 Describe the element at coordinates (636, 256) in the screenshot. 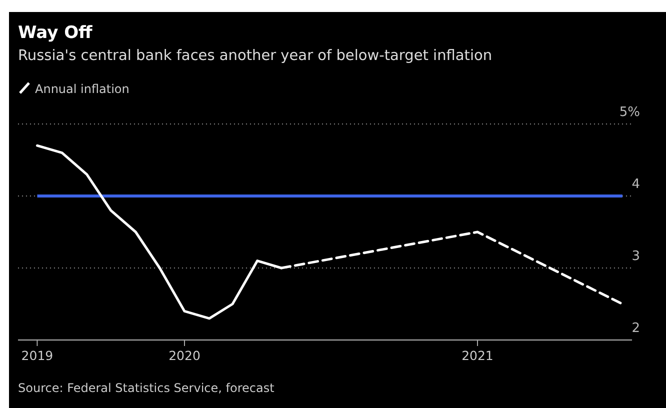

I see `y-tick-label: 3` at that location.